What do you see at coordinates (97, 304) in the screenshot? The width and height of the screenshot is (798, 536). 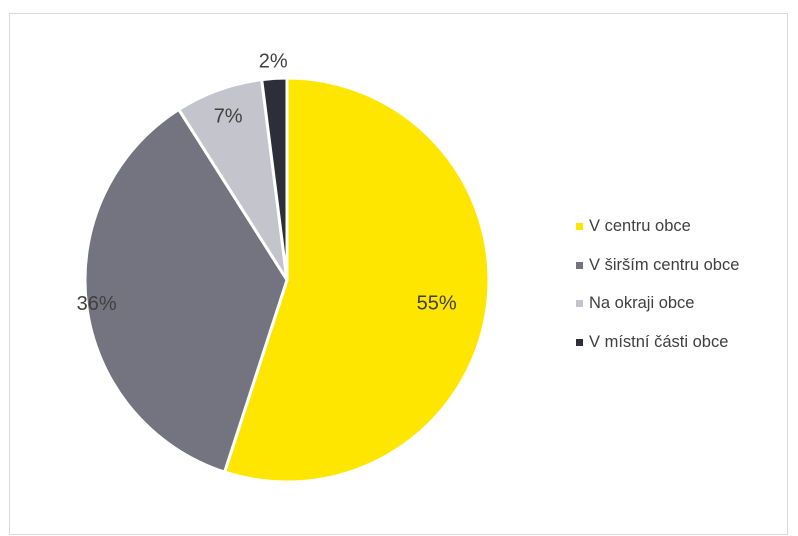 I see `slice-data-label: 36%` at bounding box center [97, 304].